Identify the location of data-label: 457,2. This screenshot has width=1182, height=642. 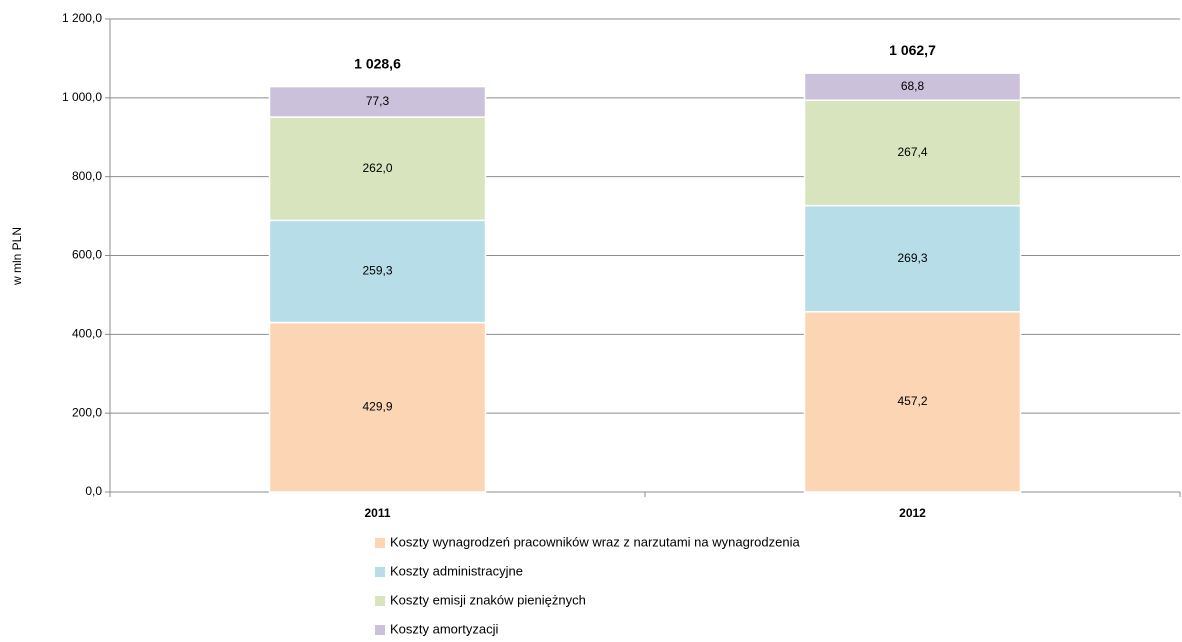
(912, 401).